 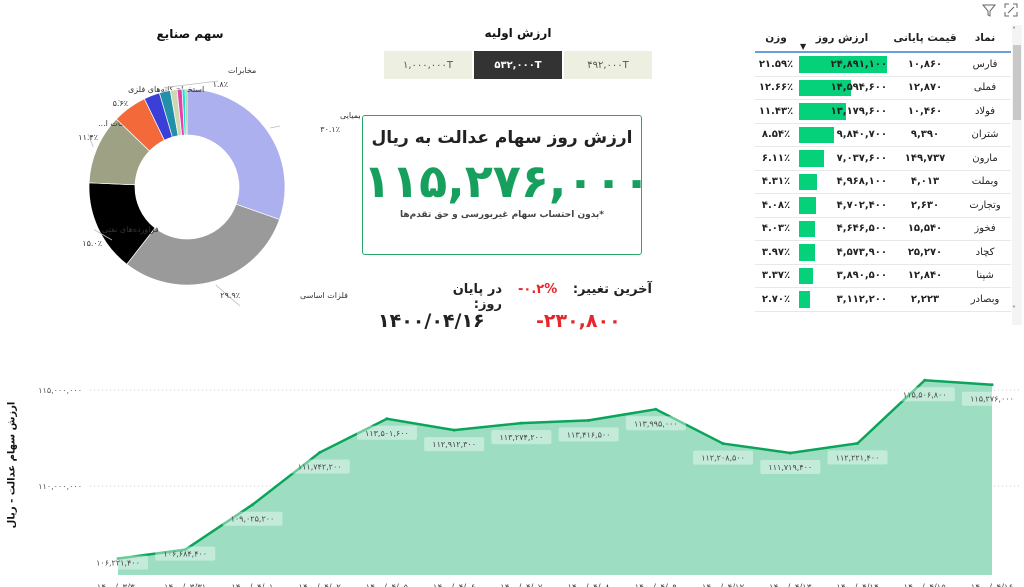 I want to click on initial-value-selector: ۱,۰۰۰,۰۰۰T ۵۳۲,۰۰۰T ۴۹۲,۰۰۰T, so click(x=518, y=65).